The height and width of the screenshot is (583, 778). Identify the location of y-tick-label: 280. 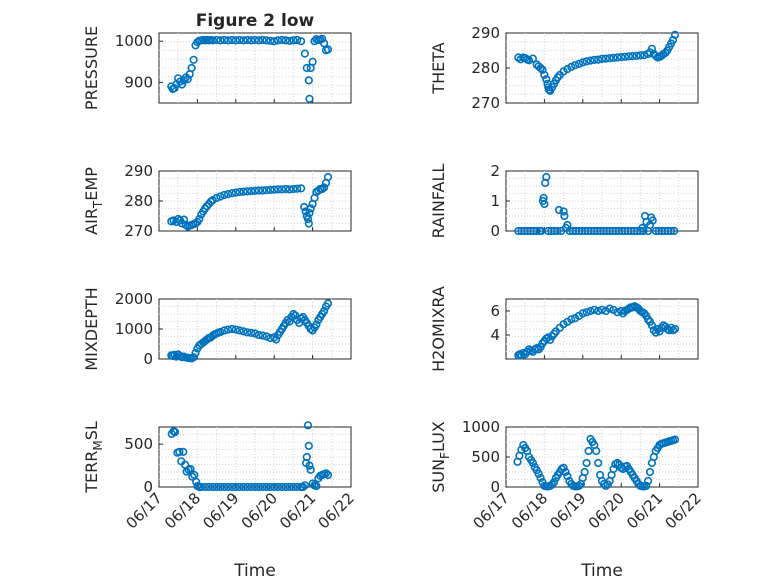
(485, 68).